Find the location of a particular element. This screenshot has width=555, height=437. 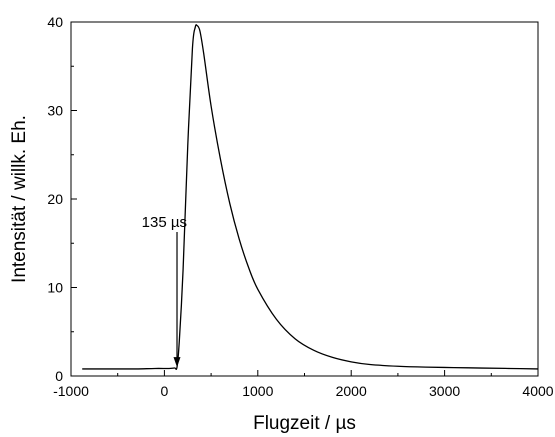

annotation-arrow-head is located at coordinates (177, 362).